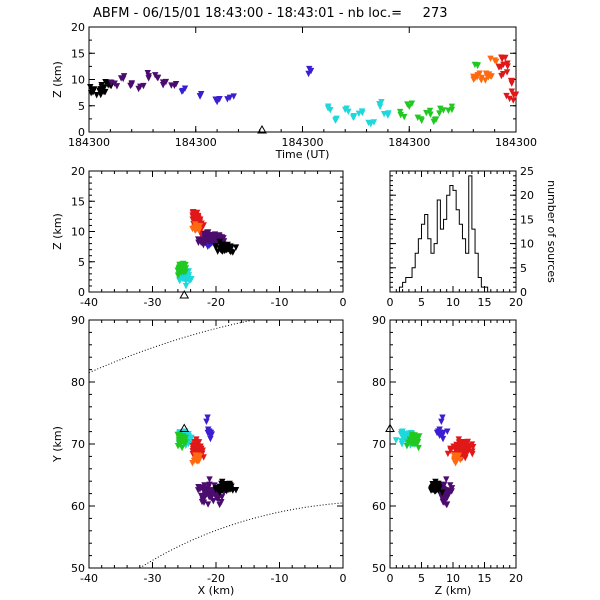  What do you see at coordinates (78, 568) in the screenshot?
I see `y-tick-label: 50` at bounding box center [78, 568].